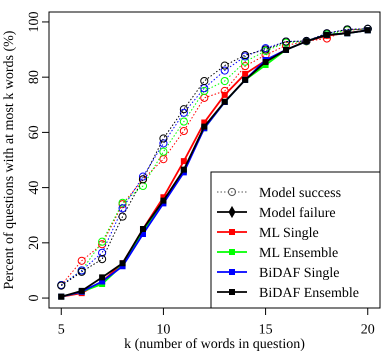  Describe the element at coordinates (265, 330) in the screenshot. I see `x-tick-label: 15` at that location.